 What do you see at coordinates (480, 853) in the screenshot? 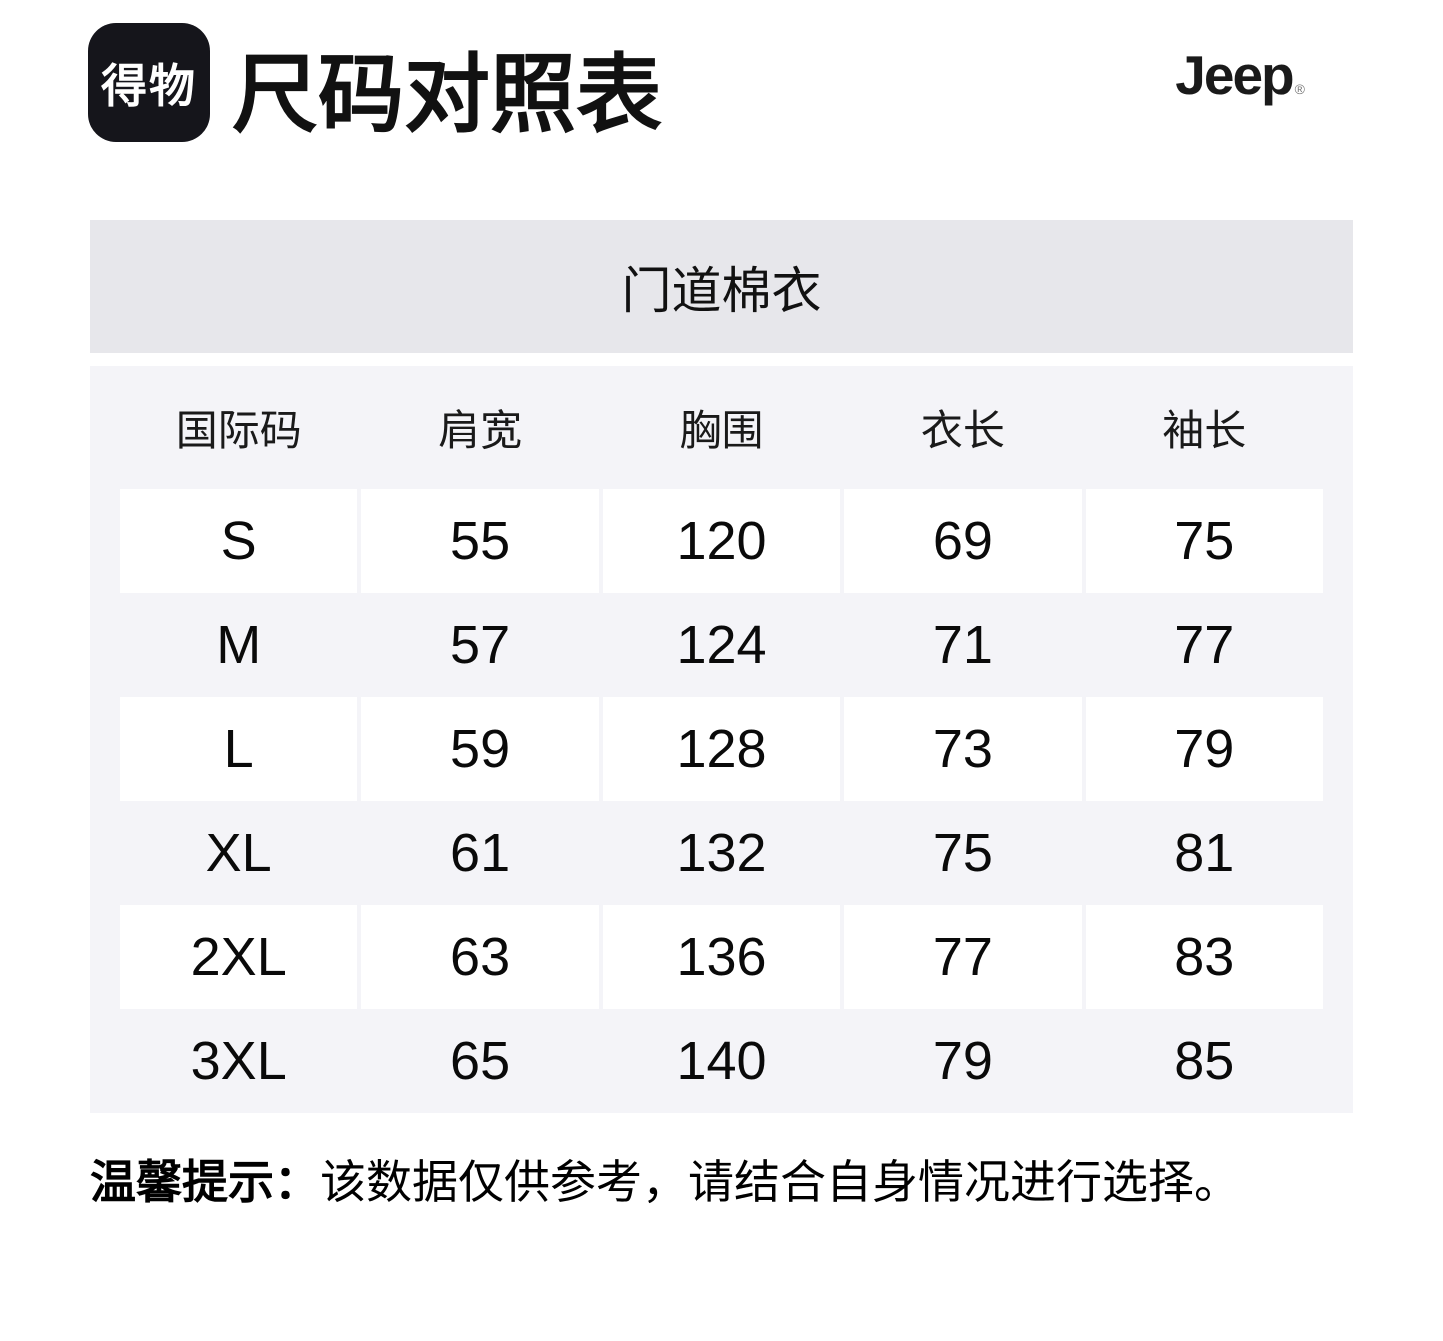
I see `value-cell: 61` at bounding box center [480, 853].